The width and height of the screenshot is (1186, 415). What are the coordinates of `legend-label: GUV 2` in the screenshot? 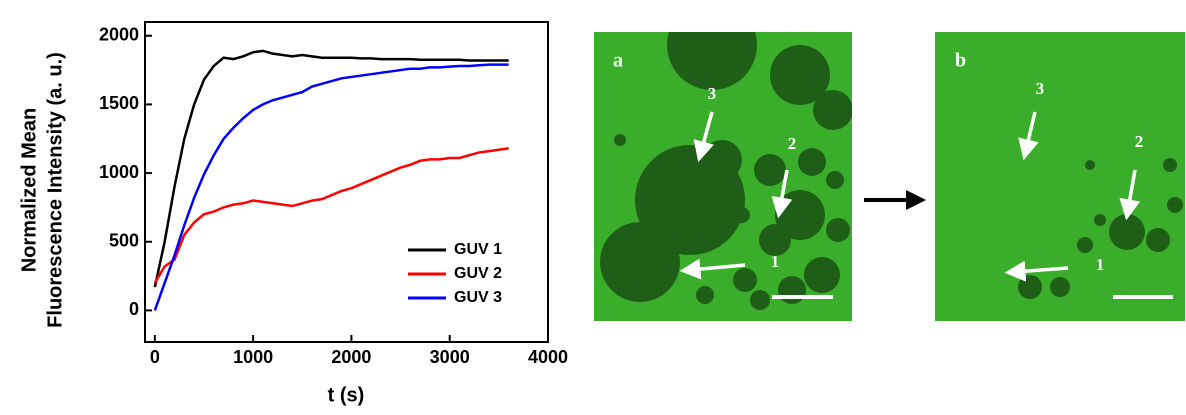 It's located at (478, 273).